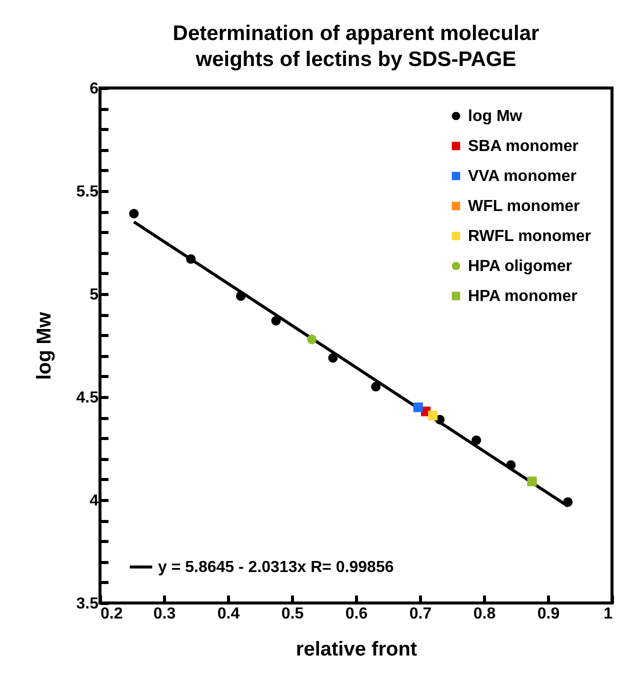 This screenshot has height=682, width=621. What do you see at coordinates (87, 192) in the screenshot?
I see `y-tick-label: 5.5` at bounding box center [87, 192].